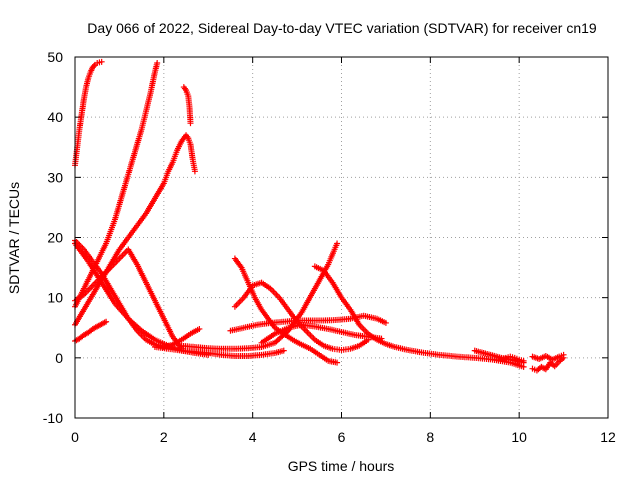  Describe the element at coordinates (430, 437) in the screenshot. I see `x-tick-label: 8` at that location.